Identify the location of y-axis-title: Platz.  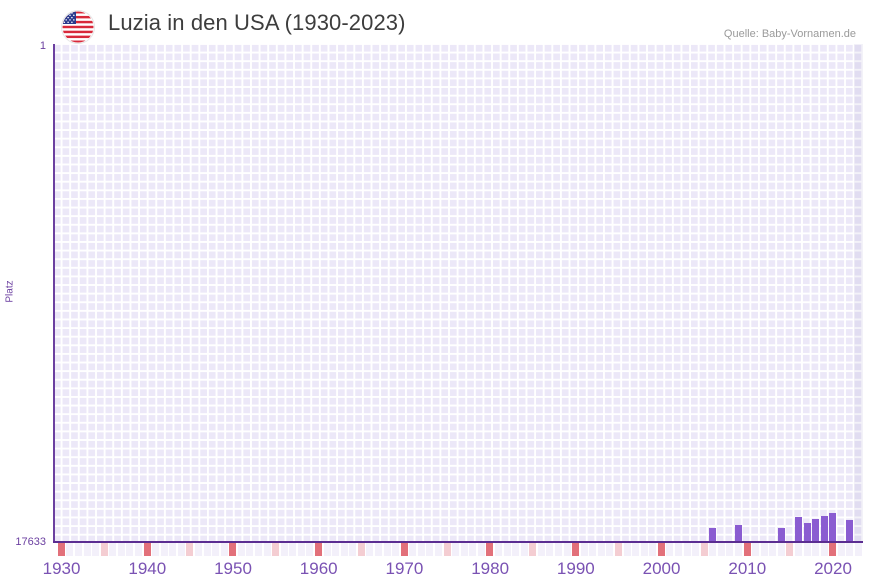
(10, 291).